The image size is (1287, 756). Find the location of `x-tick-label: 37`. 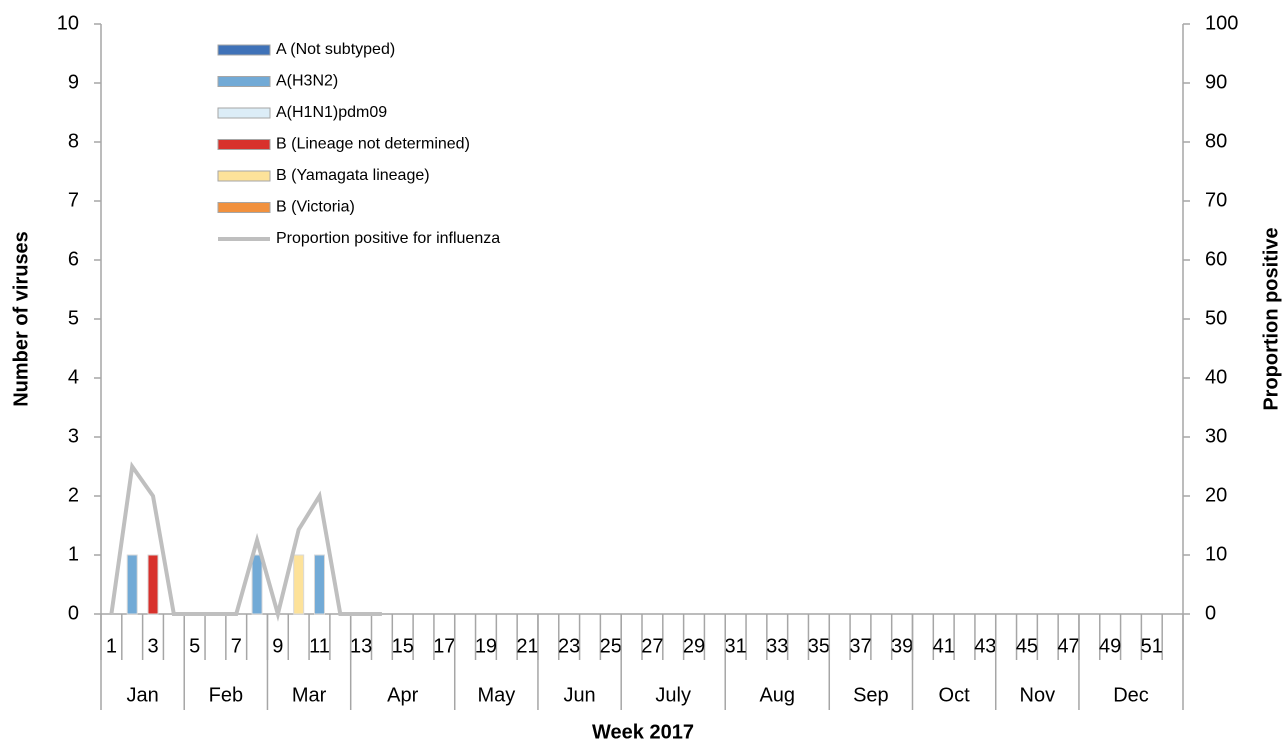

x-tick-label: 37 is located at coordinates (860, 646).